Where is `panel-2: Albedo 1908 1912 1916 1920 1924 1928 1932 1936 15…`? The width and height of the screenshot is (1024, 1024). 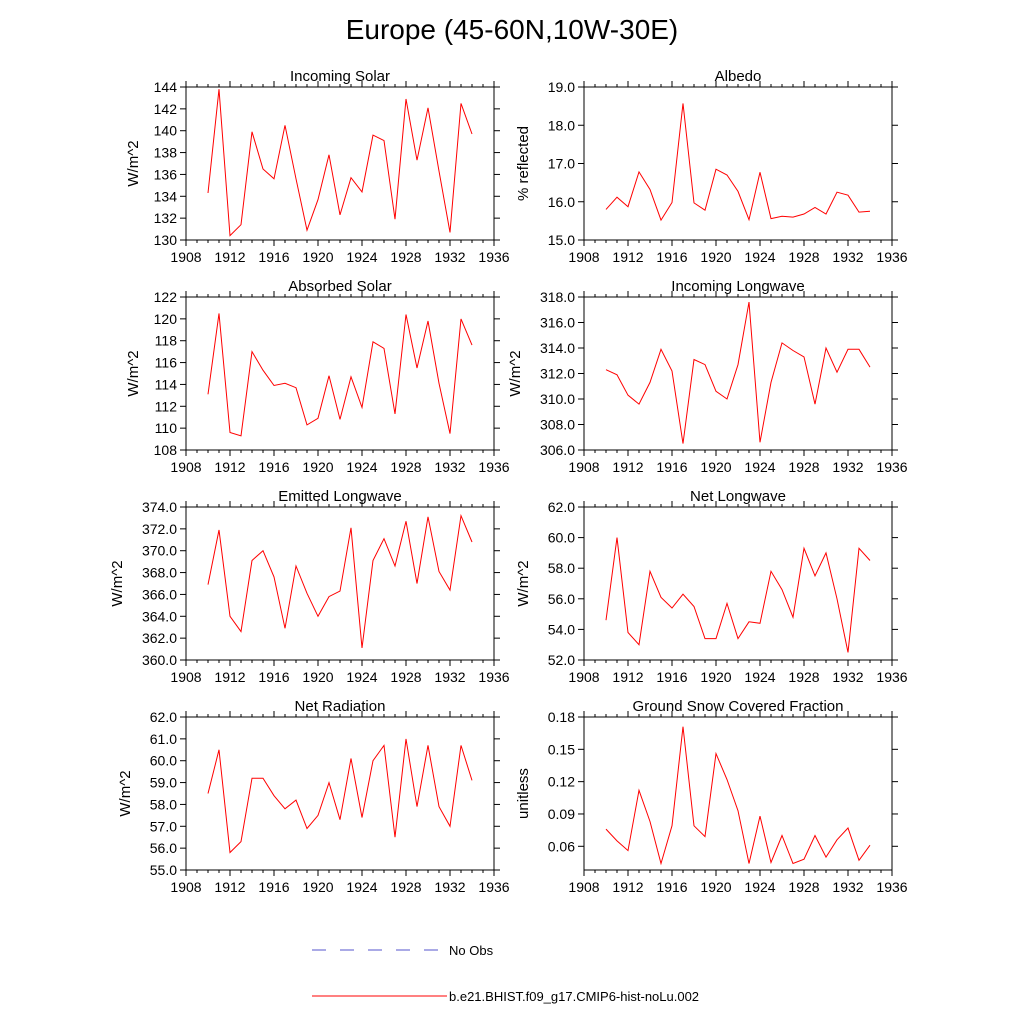
panel-2: Albedo 1908 1912 1916 1920 1924 1928 1932 1936 15… is located at coordinates (711, 166).